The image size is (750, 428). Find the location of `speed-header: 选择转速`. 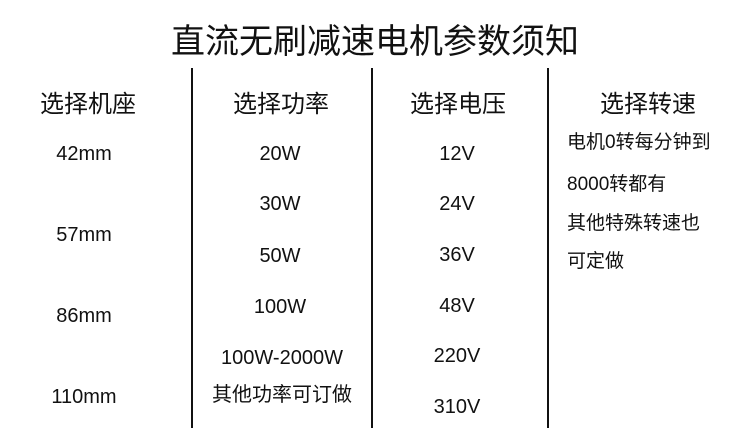

speed-header: 选择转速 is located at coordinates (648, 104).